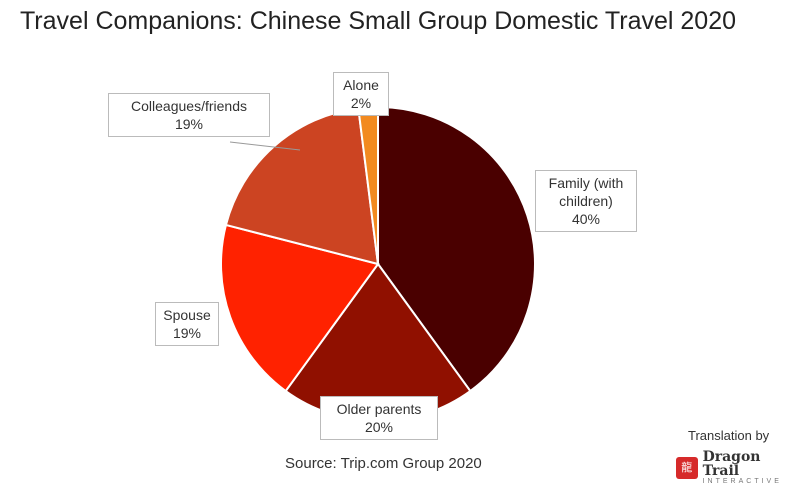 This screenshot has height=485, width=800. Describe the element at coordinates (586, 201) in the screenshot. I see `label-family: Family (with children) 40%` at that location.